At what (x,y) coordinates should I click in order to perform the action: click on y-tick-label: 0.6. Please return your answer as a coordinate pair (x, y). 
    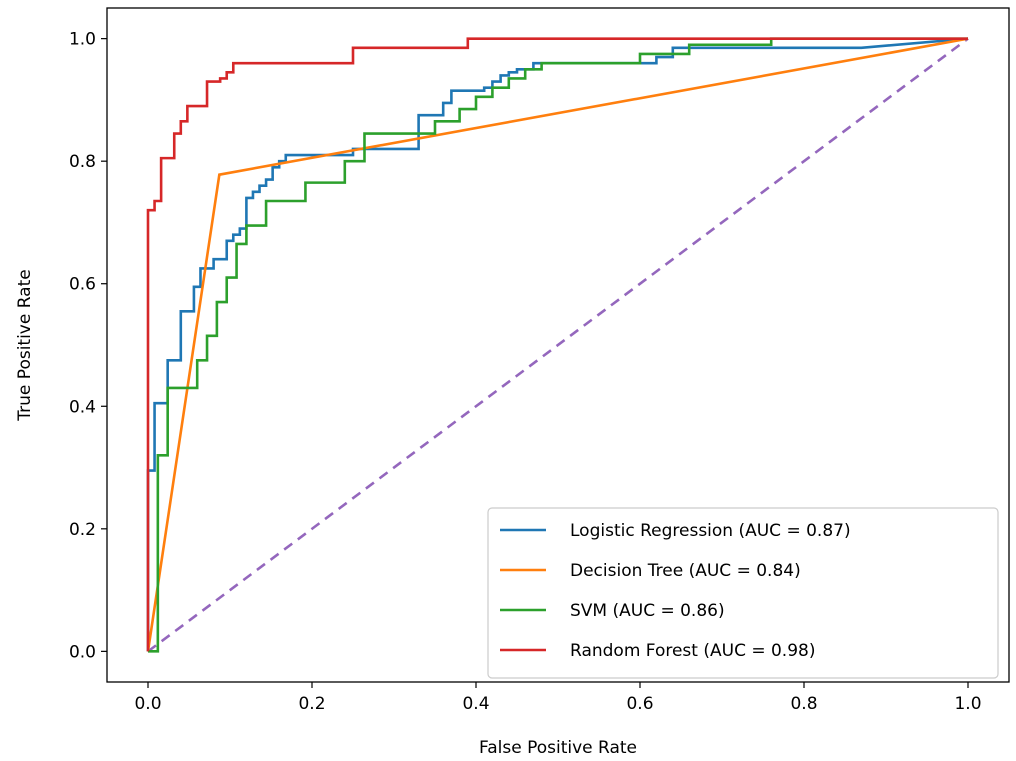
    Looking at the image, I should click on (82, 285).